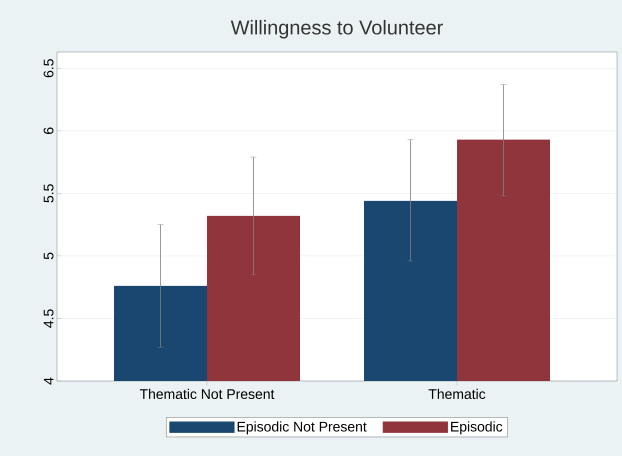 Image resolution: width=622 pixels, height=456 pixels. Describe the element at coordinates (457, 394) in the screenshot. I see `x-tick-label: Thematic` at that location.